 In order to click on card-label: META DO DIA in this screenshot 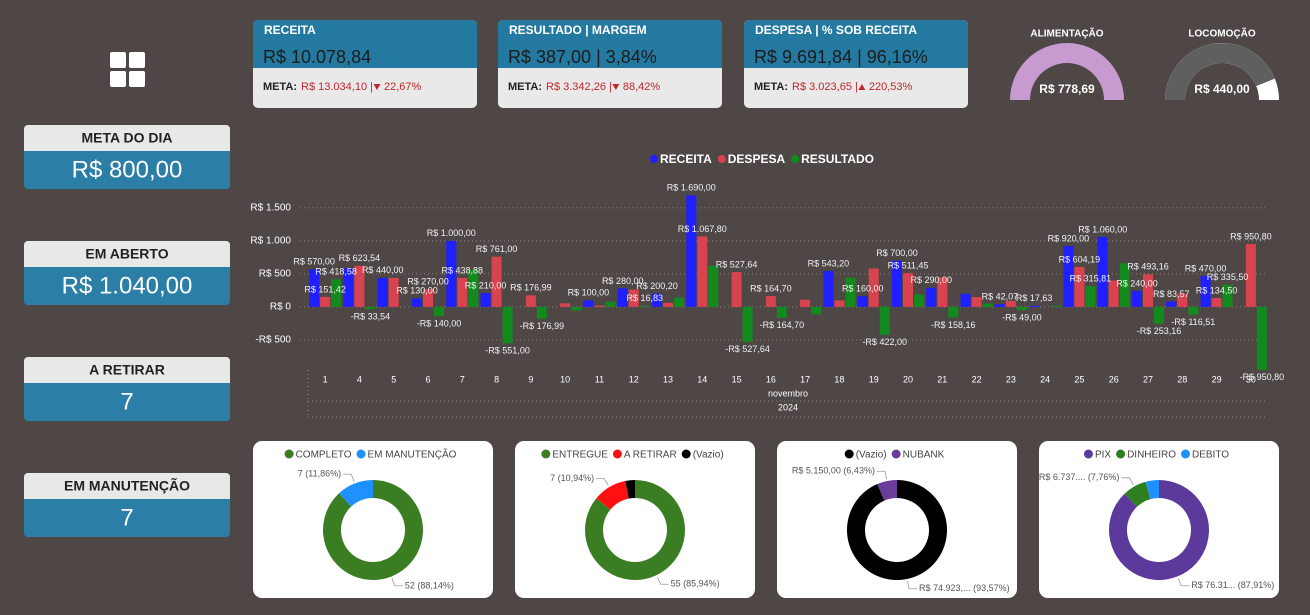, I will do `click(127, 138)`.